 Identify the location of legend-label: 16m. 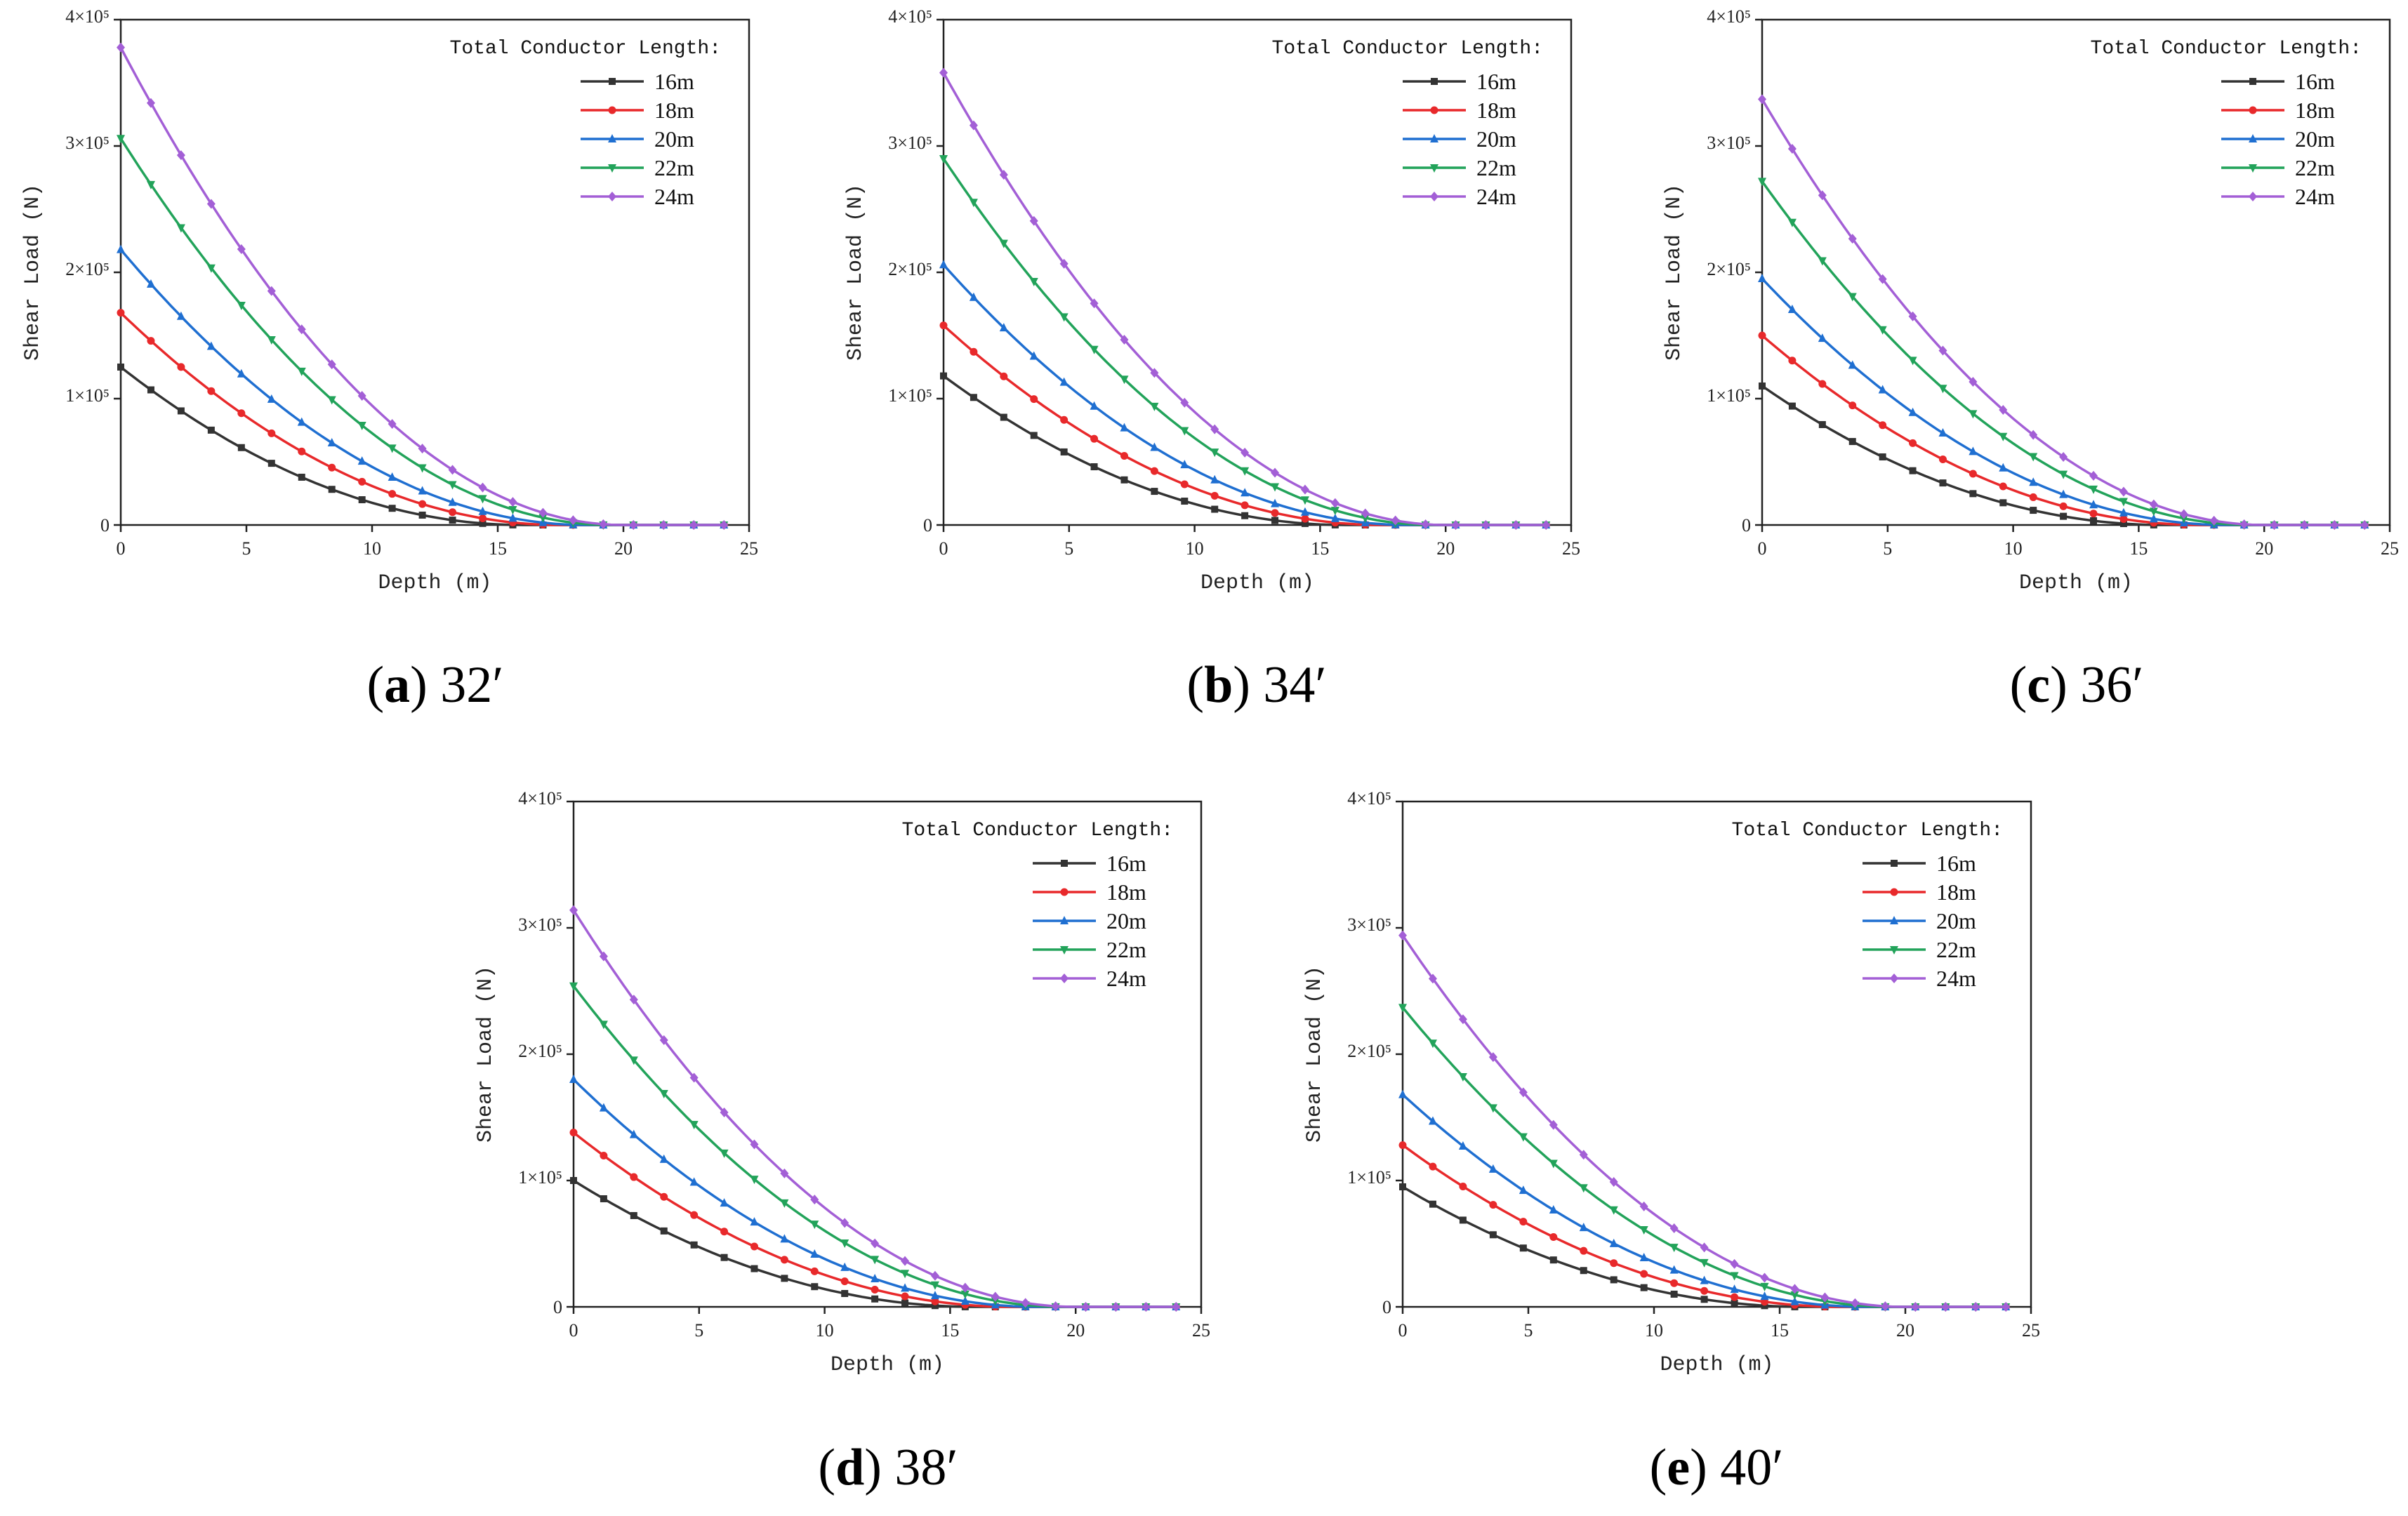
(2315, 81).